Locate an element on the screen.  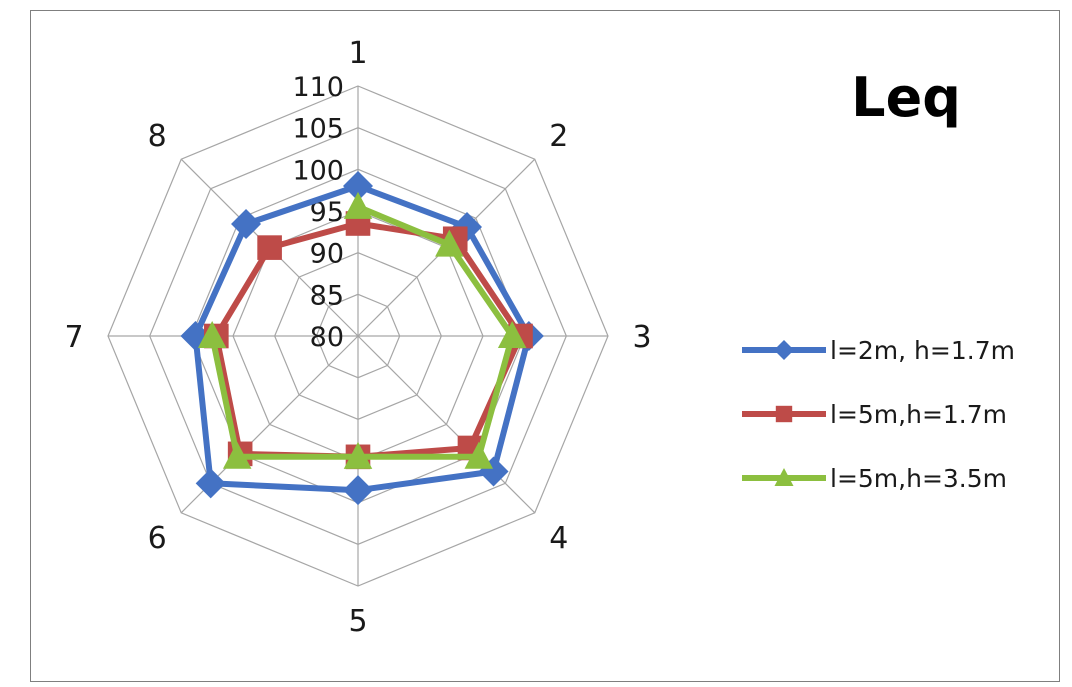
tick-label: 100 is located at coordinates (318, 170).